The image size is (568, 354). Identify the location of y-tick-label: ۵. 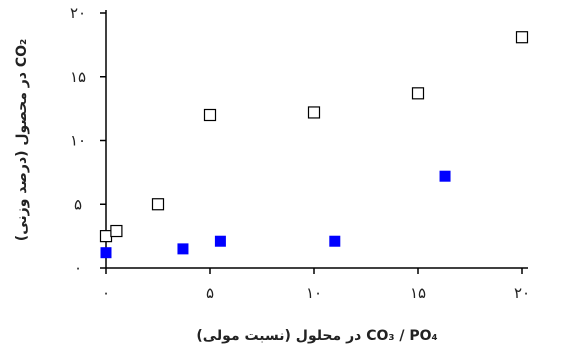
(78, 204).